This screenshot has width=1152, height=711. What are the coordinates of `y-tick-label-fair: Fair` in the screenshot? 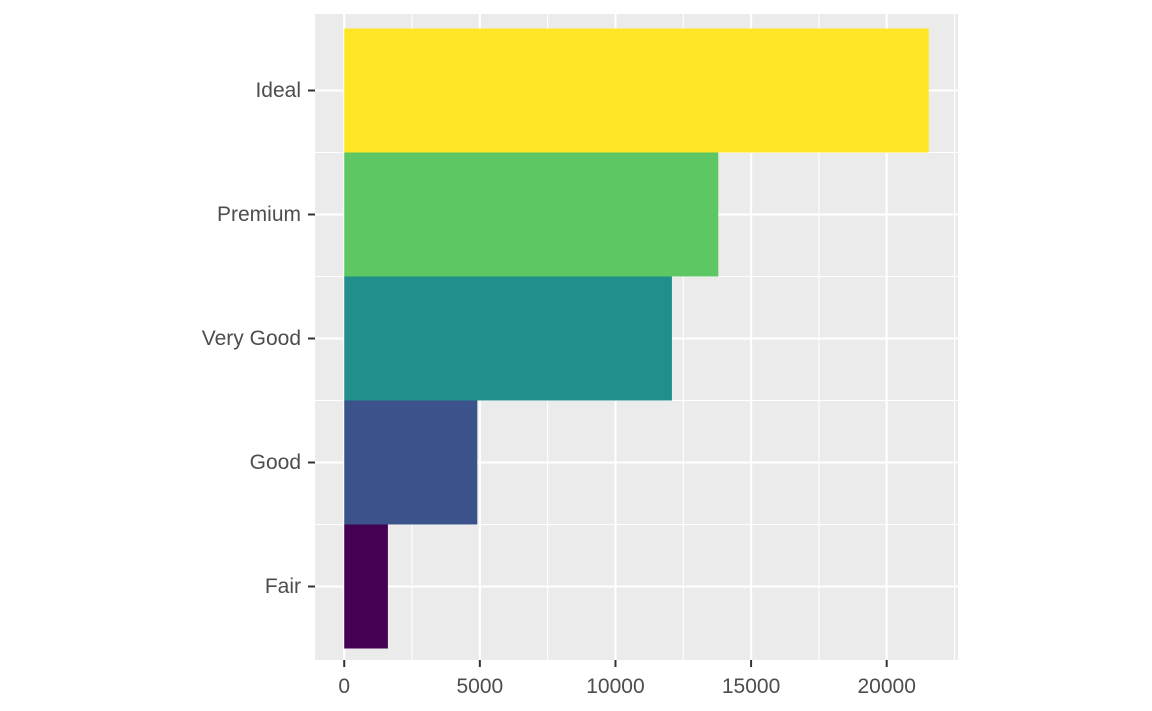 It's located at (283, 586).